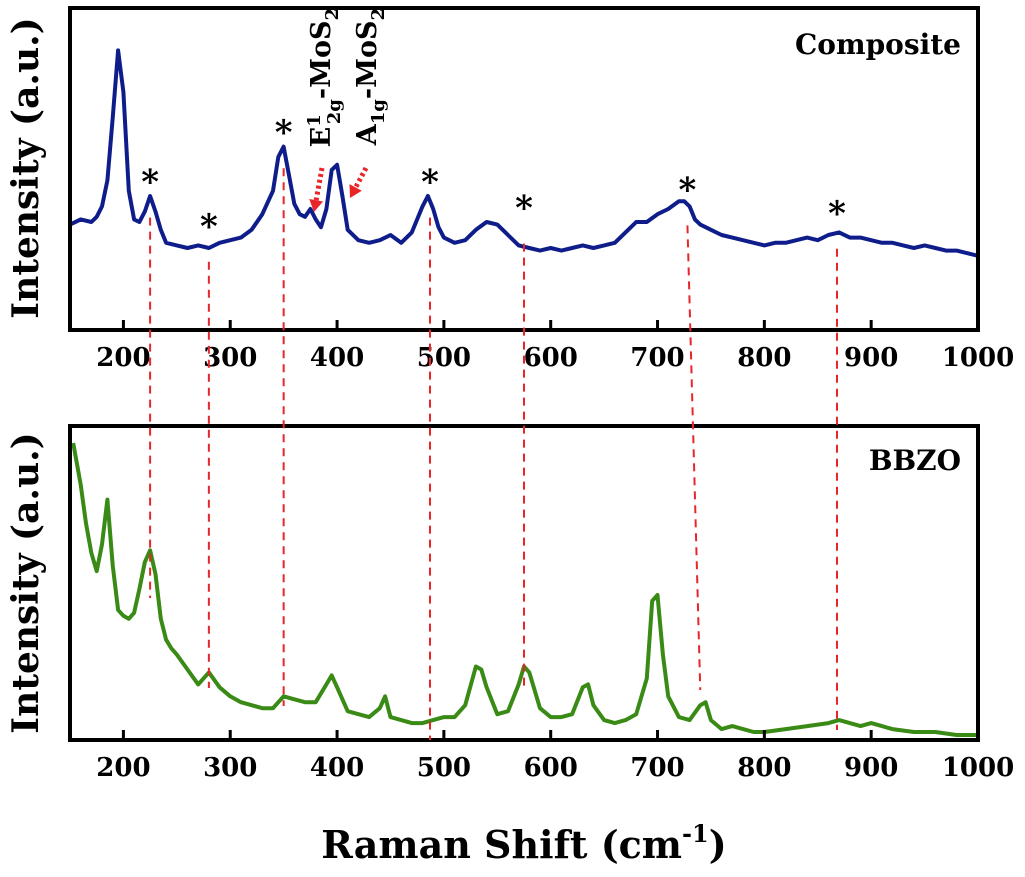 This screenshot has width=1025, height=877. I want to click on a1g-mos2-annotation: A1g-MoS2, so click(370, 77).